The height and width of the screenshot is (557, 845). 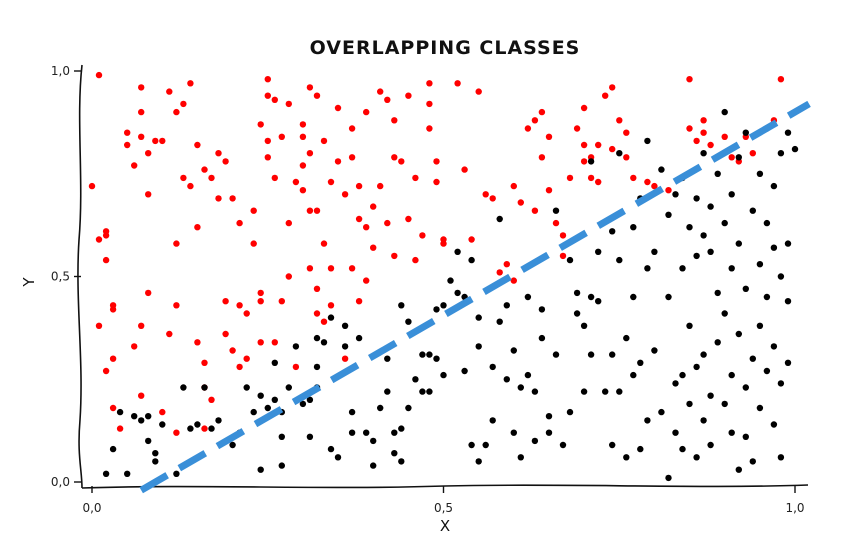 What do you see at coordinates (29, 282) in the screenshot?
I see `y-axis-label: Y` at bounding box center [29, 282].